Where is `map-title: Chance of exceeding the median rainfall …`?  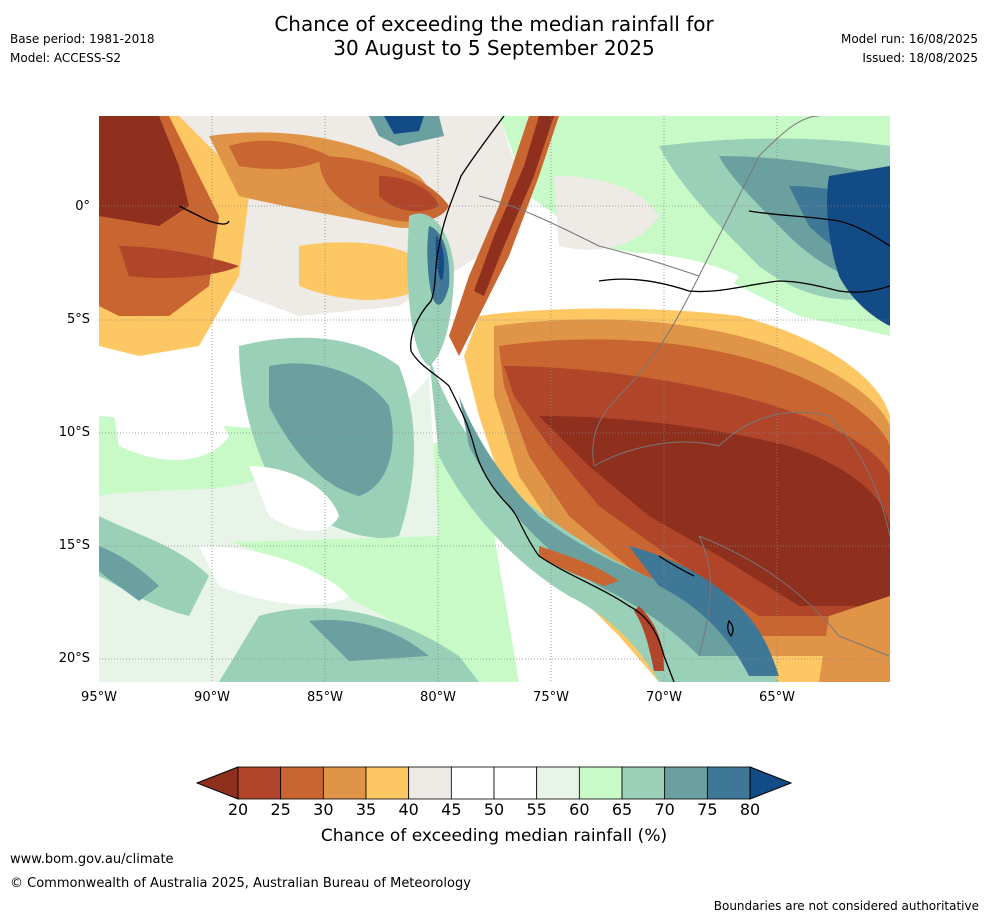 map-title: Chance of exceeding the median rainfall … is located at coordinates (494, 36).